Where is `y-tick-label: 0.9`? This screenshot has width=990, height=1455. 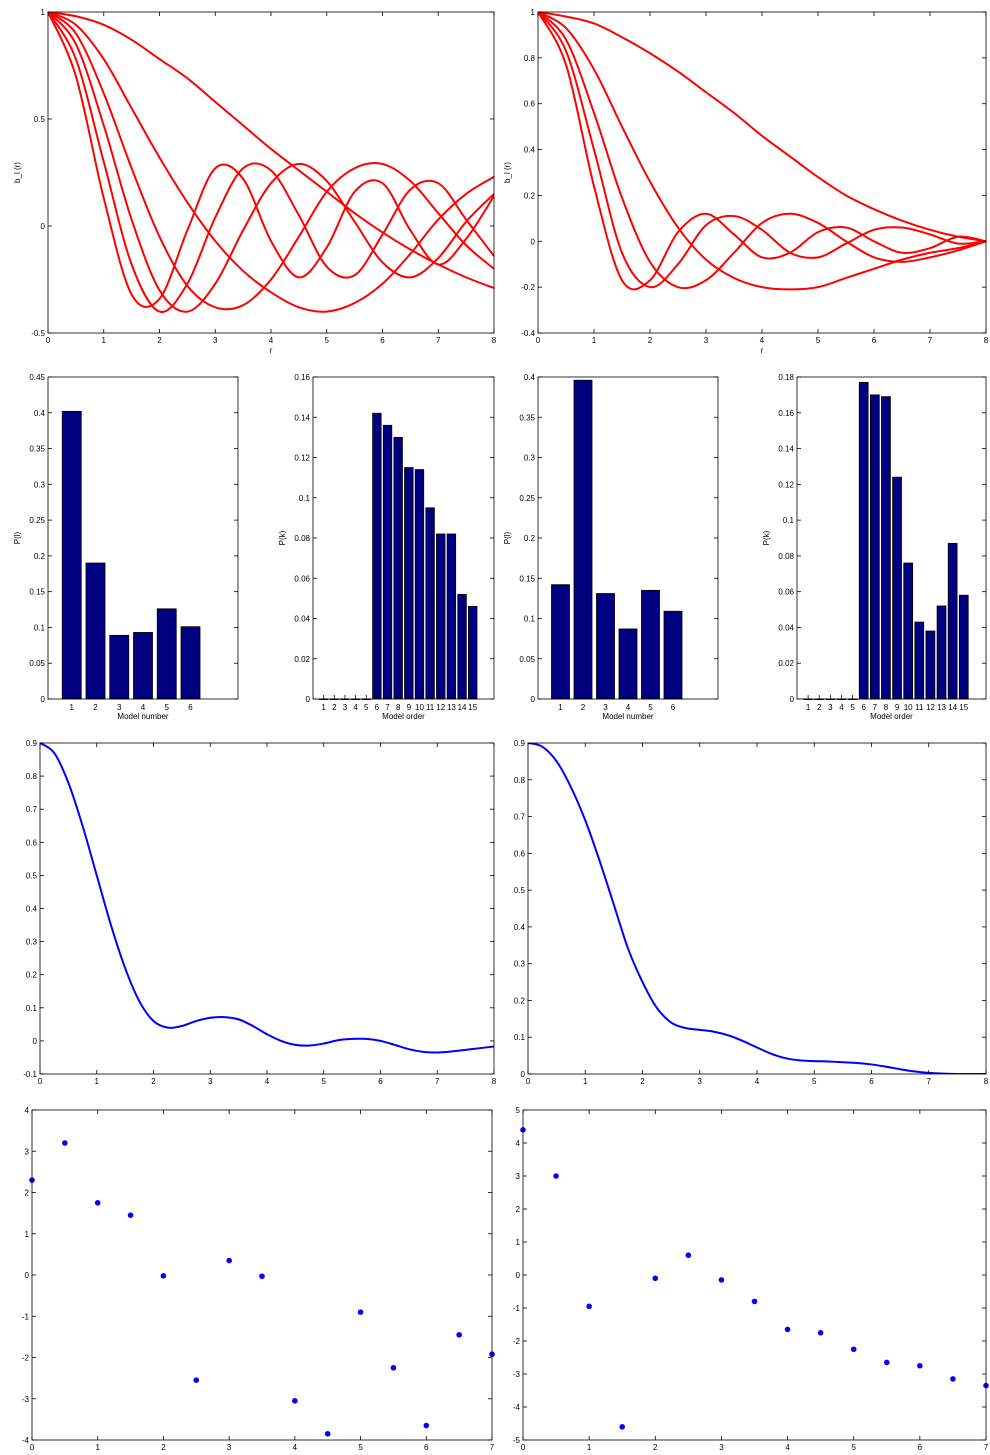
y-tick-label: 0.9 is located at coordinates (520, 743).